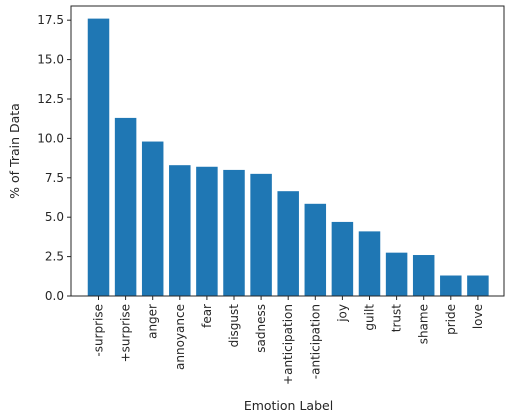 Image resolution: width=510 pixels, height=416 pixels. I want to click on y-tick-label: 0.0, so click(54, 296).